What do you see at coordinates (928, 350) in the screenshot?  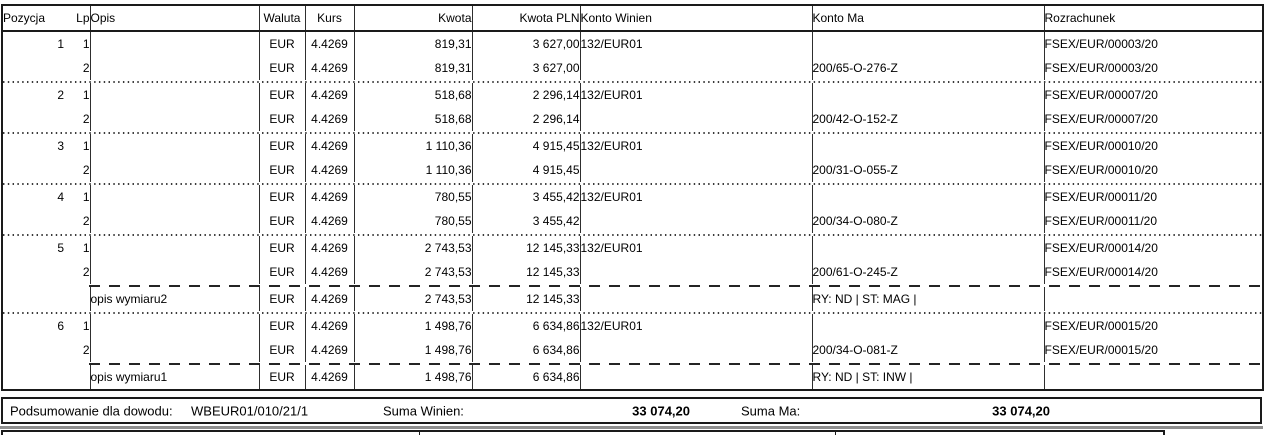 I see `cell-konto_ma: 200/34-O-081-Z` at bounding box center [928, 350].